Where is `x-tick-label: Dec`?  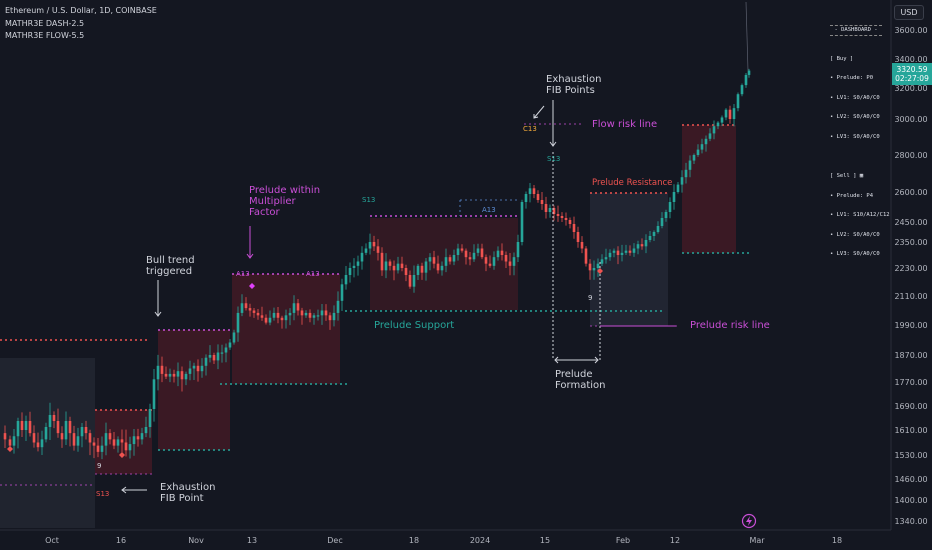 x-tick-label: Dec is located at coordinates (334, 540).